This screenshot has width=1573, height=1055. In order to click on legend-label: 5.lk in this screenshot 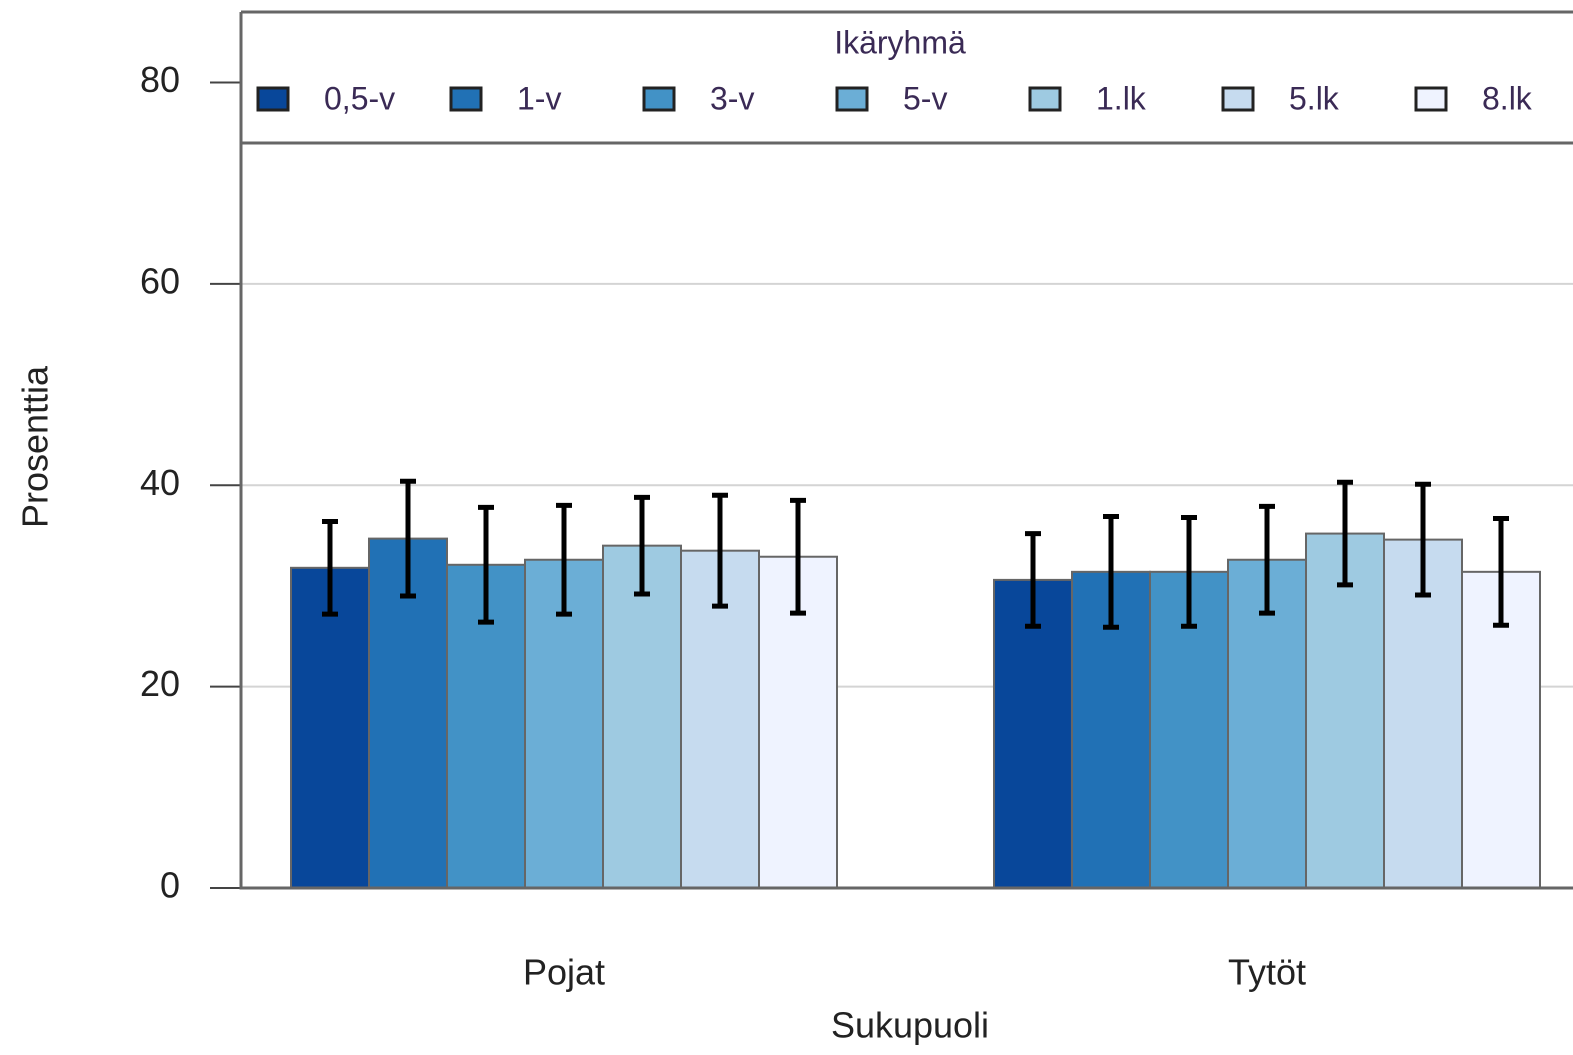, I will do `click(1314, 98)`.